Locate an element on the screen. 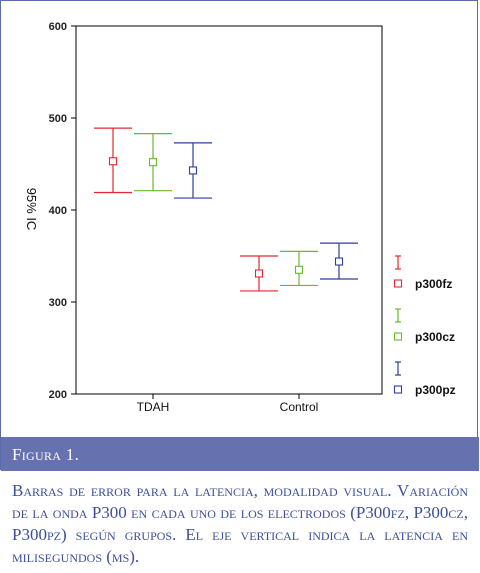 The image size is (480, 573). y-tick-label: 300 is located at coordinates (58, 303).